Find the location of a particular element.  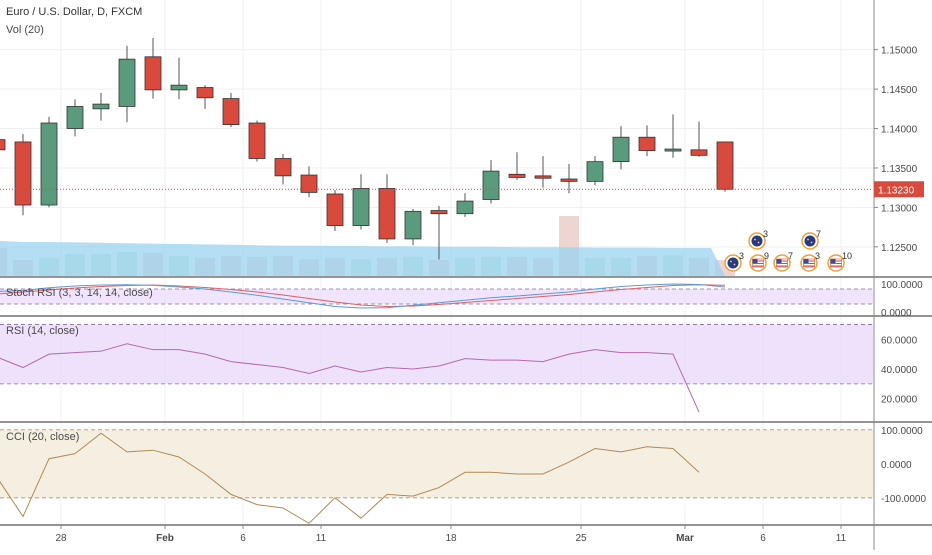

flag-canton is located at coordinates (806, 261).